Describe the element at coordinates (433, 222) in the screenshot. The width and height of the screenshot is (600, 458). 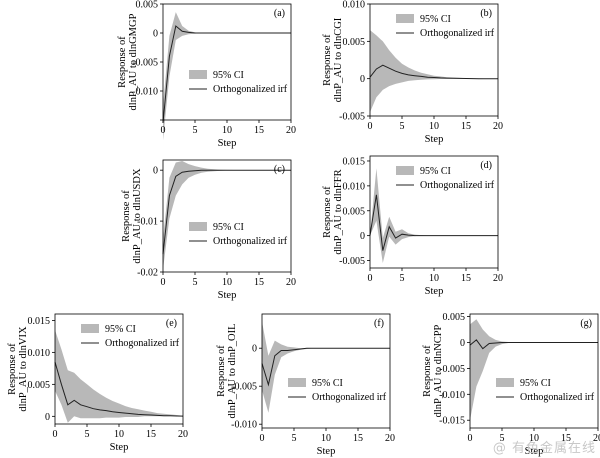
I see `irf-line-d` at that location.